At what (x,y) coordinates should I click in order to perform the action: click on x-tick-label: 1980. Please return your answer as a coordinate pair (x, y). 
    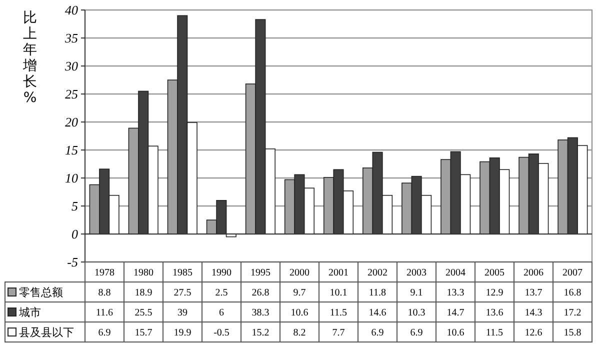
    Looking at the image, I should click on (144, 273).